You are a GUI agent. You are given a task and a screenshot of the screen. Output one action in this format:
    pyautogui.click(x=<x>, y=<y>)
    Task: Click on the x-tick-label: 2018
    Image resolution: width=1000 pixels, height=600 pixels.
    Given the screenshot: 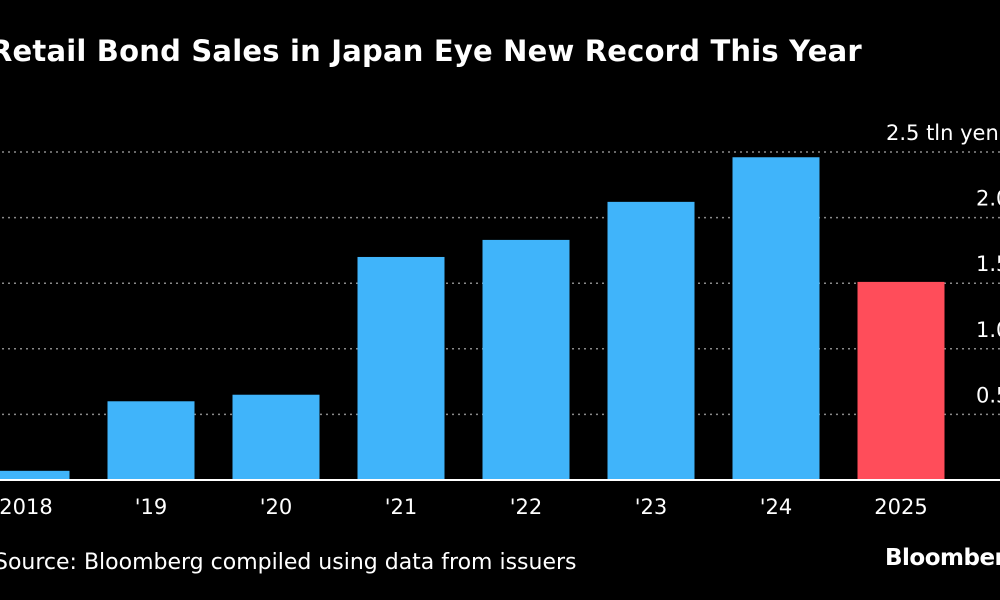 What is the action you would take?
    pyautogui.click(x=26, y=507)
    